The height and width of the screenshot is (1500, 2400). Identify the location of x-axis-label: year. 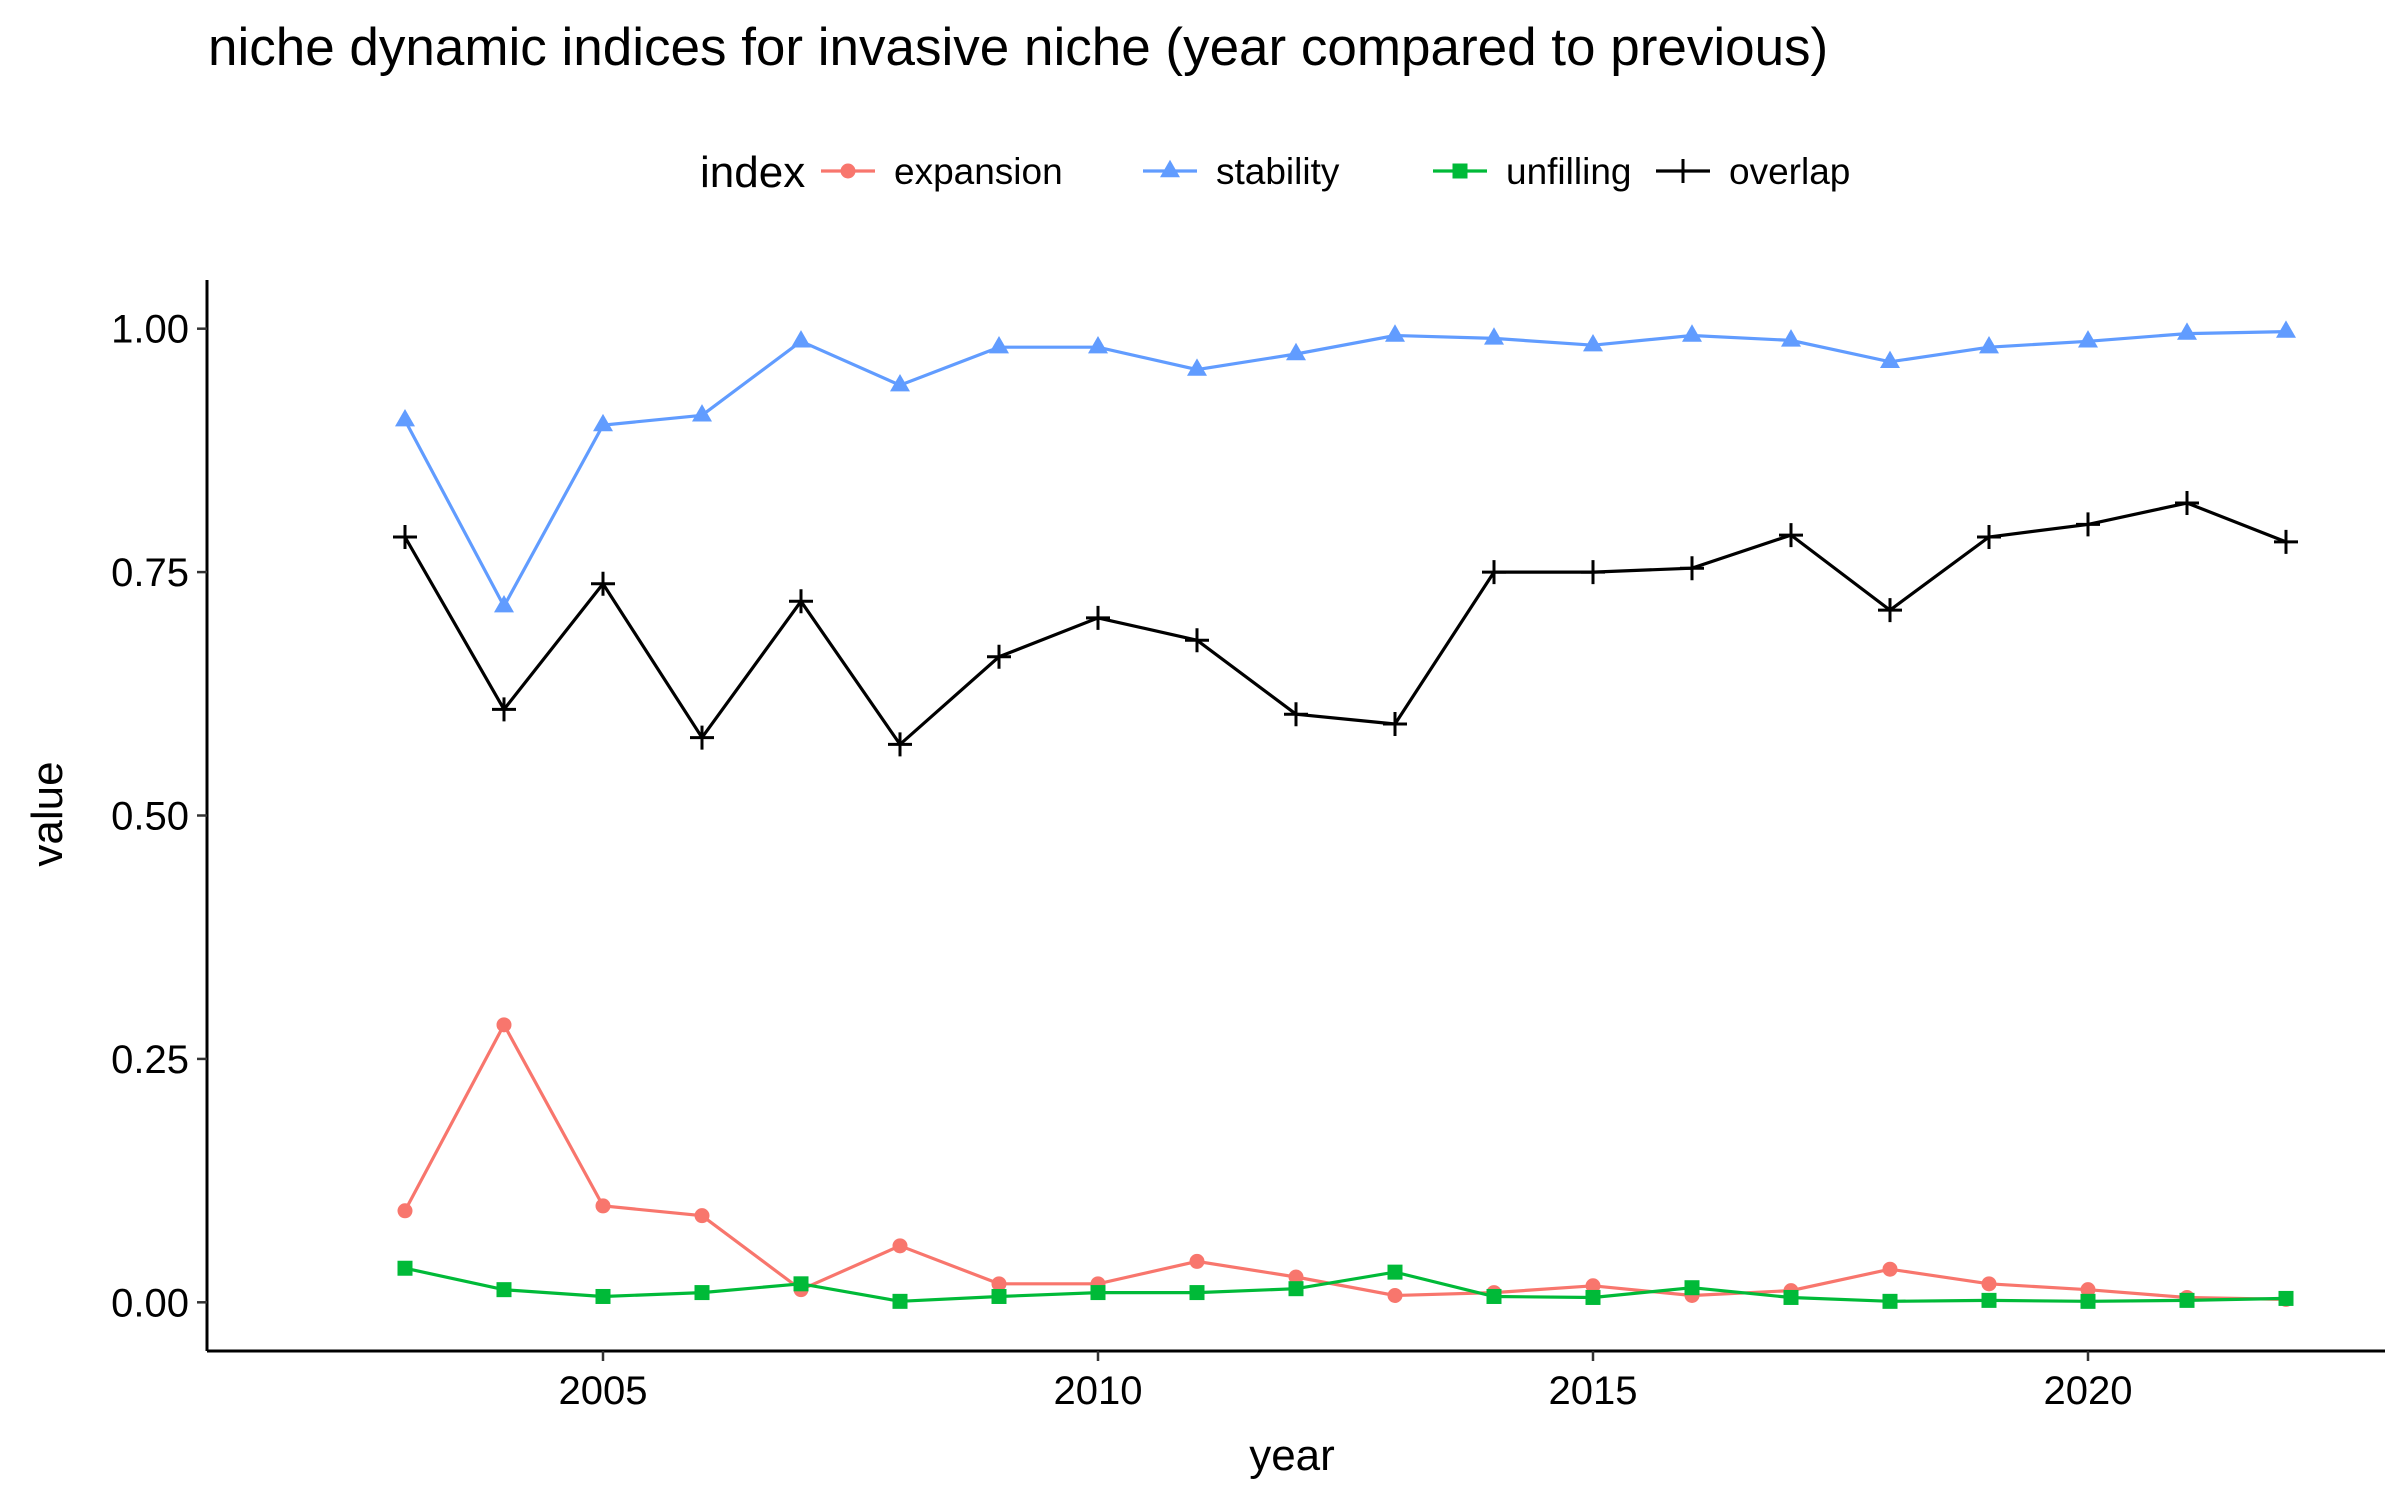
(1292, 1455).